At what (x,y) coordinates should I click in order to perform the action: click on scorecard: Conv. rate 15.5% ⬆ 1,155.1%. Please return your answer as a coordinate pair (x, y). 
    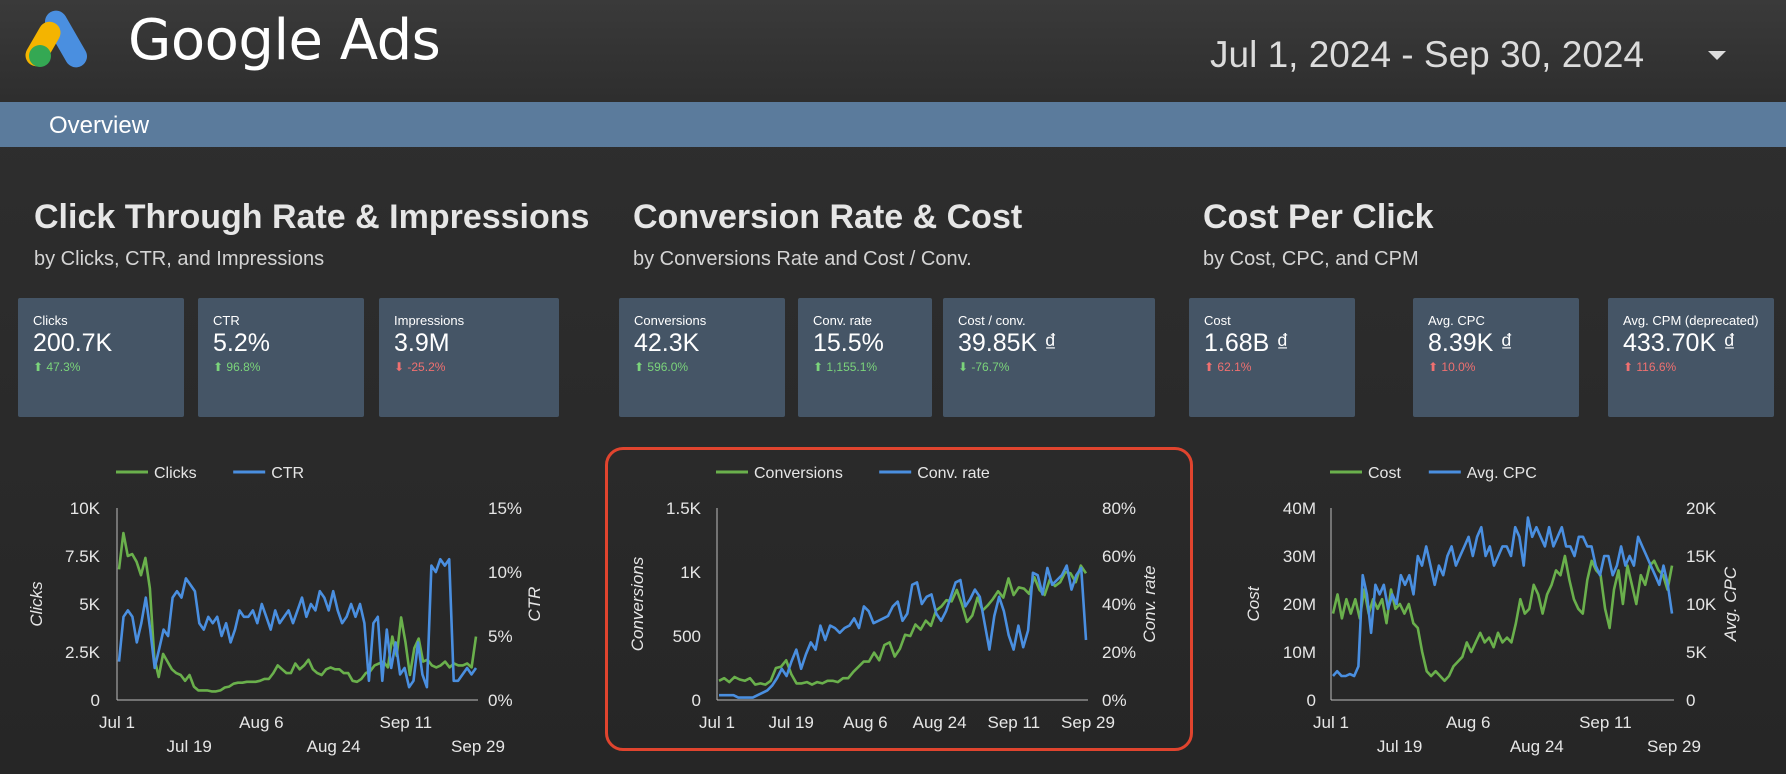
    Looking at the image, I should click on (865, 357).